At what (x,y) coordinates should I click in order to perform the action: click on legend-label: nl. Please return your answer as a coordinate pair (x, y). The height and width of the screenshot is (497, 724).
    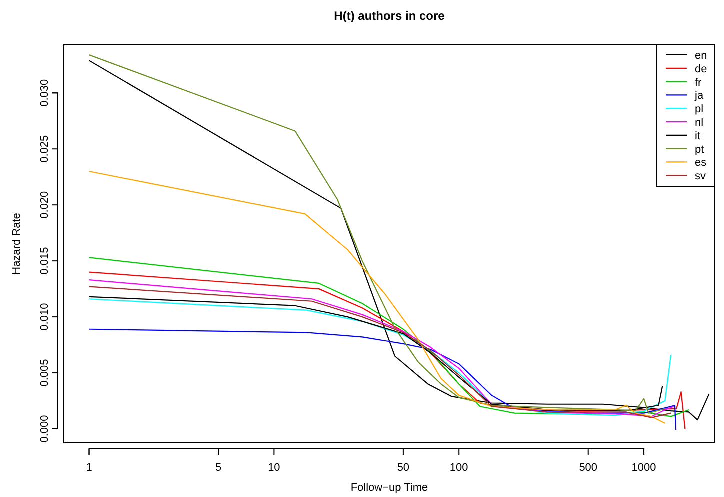
    Looking at the image, I should click on (699, 123).